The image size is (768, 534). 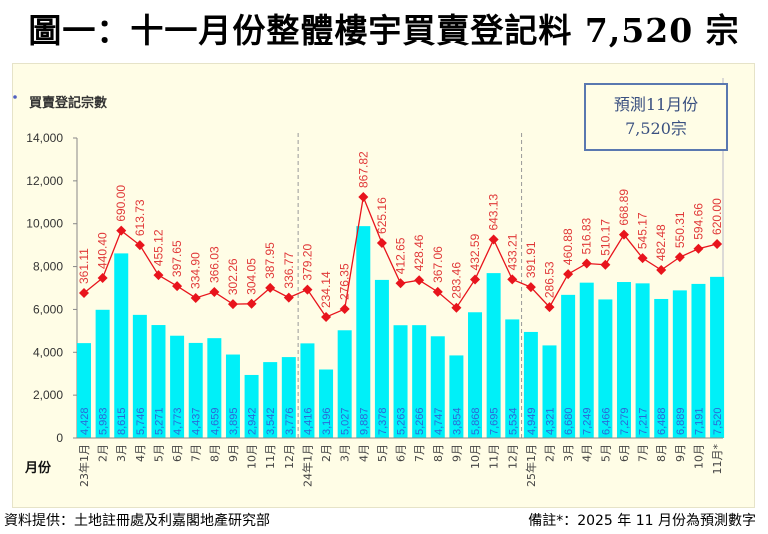 What do you see at coordinates (568, 246) in the screenshot?
I see `line-value-label: 460.88` at bounding box center [568, 246].